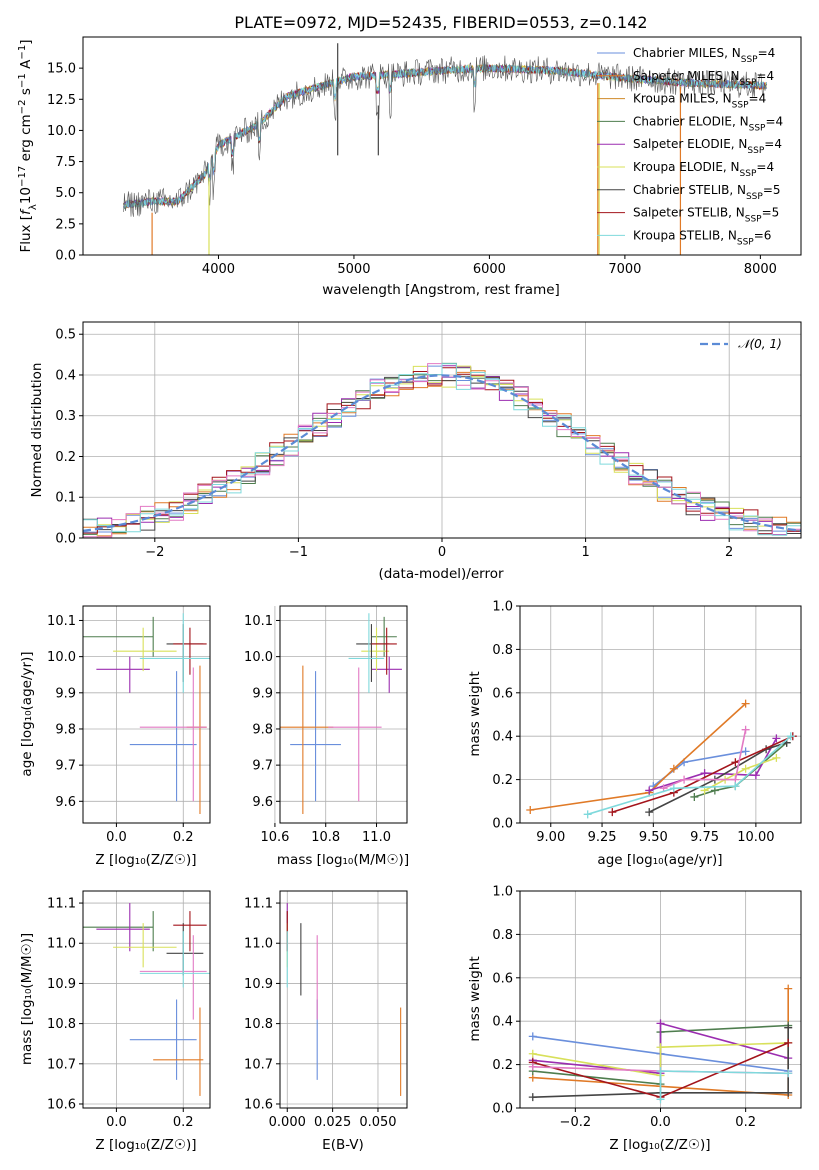 The width and height of the screenshot is (819, 1170). I want to click on x-tick-label: 5000, so click(353, 269).